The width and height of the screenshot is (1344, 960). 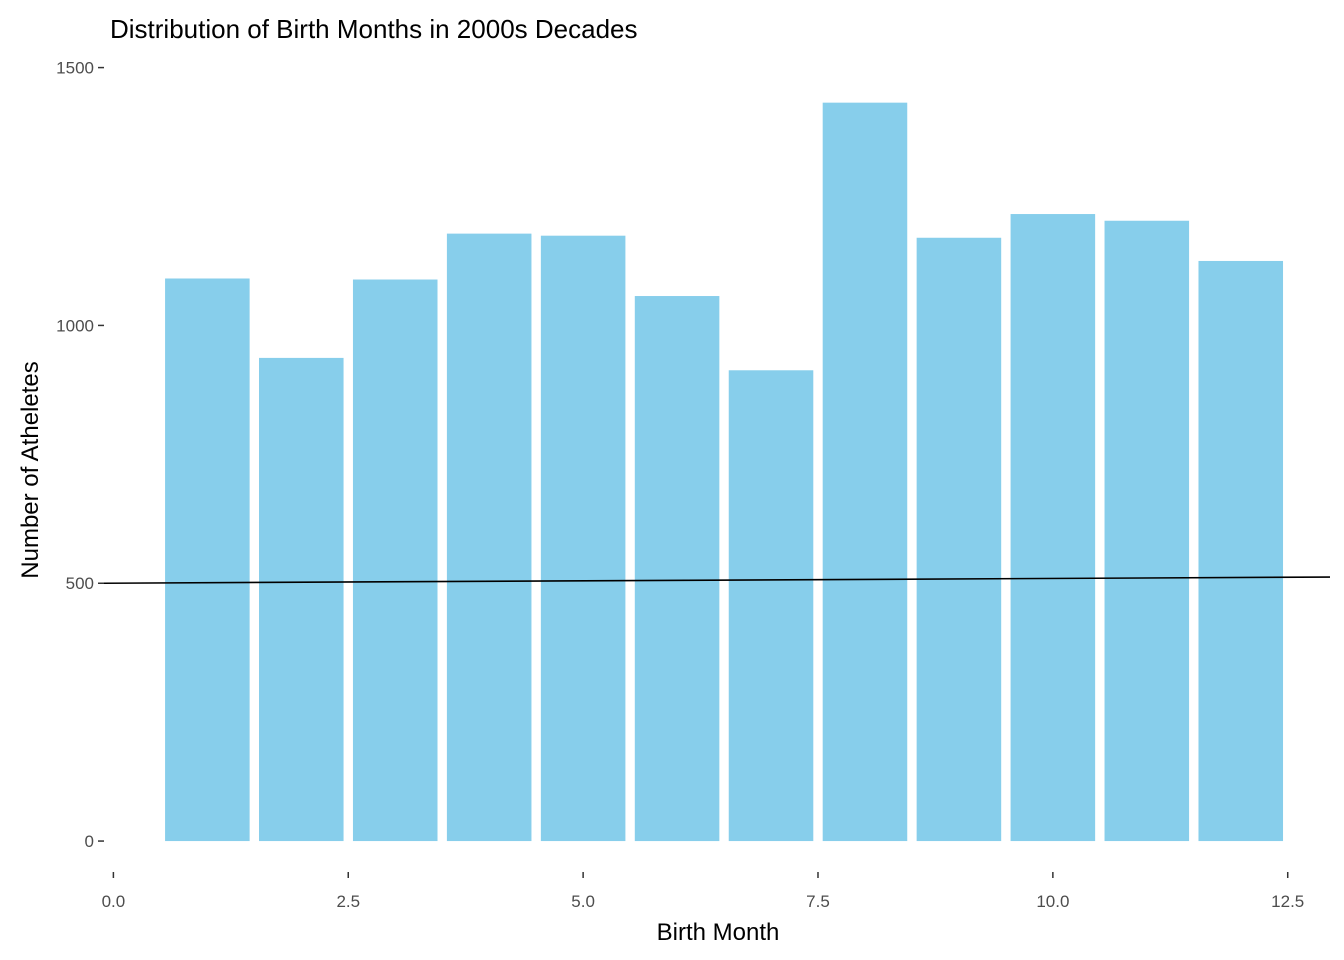 What do you see at coordinates (89, 841) in the screenshot?
I see `y-tick-label: 0` at bounding box center [89, 841].